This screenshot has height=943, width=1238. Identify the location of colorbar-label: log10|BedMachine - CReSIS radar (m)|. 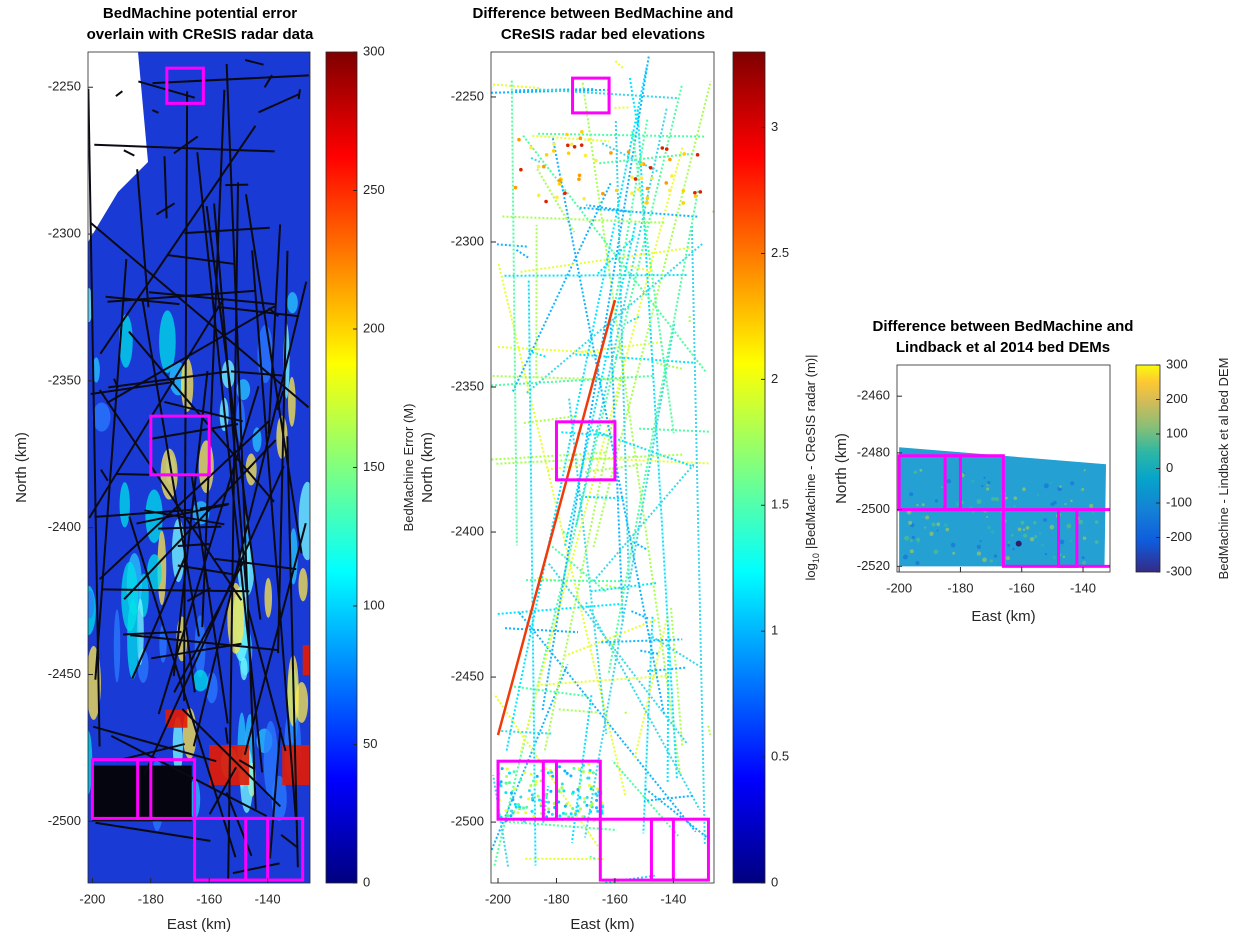
(812, 468).